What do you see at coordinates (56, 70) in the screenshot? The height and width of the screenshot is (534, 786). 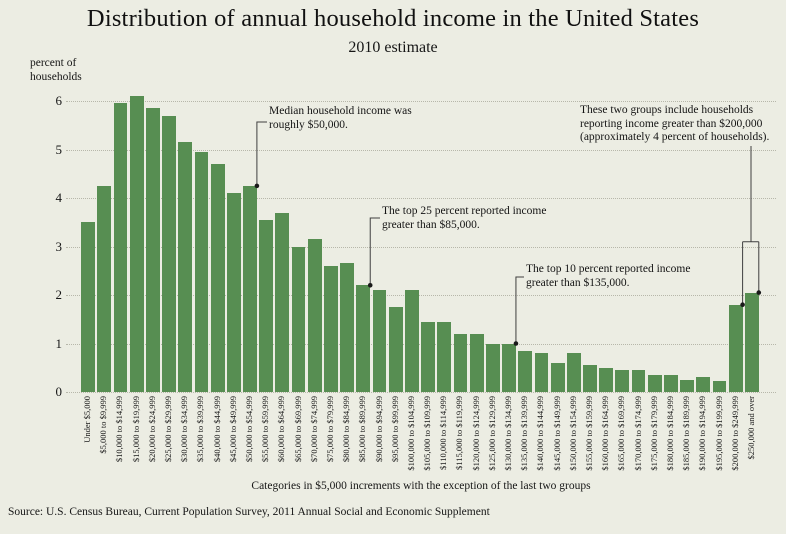 I see `y-axis-title: percent of households` at bounding box center [56, 70].